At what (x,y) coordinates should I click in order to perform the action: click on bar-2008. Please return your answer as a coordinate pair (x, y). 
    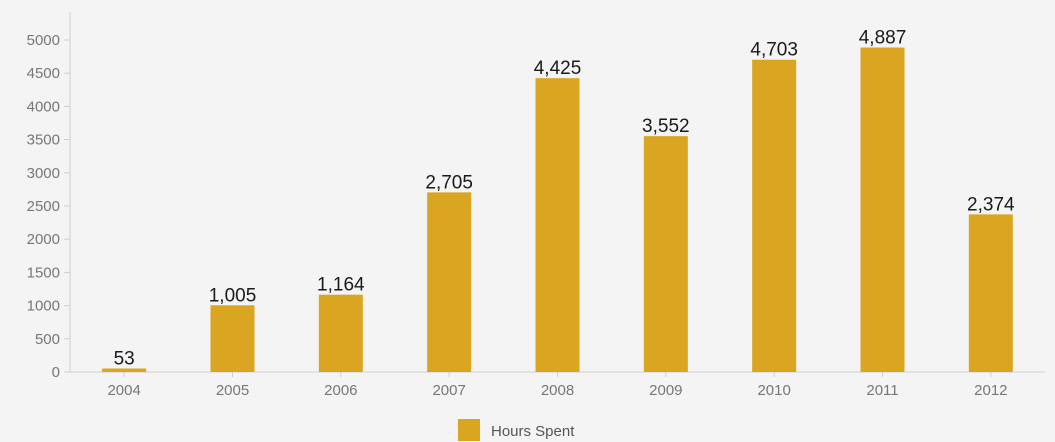
    Looking at the image, I should click on (557, 225).